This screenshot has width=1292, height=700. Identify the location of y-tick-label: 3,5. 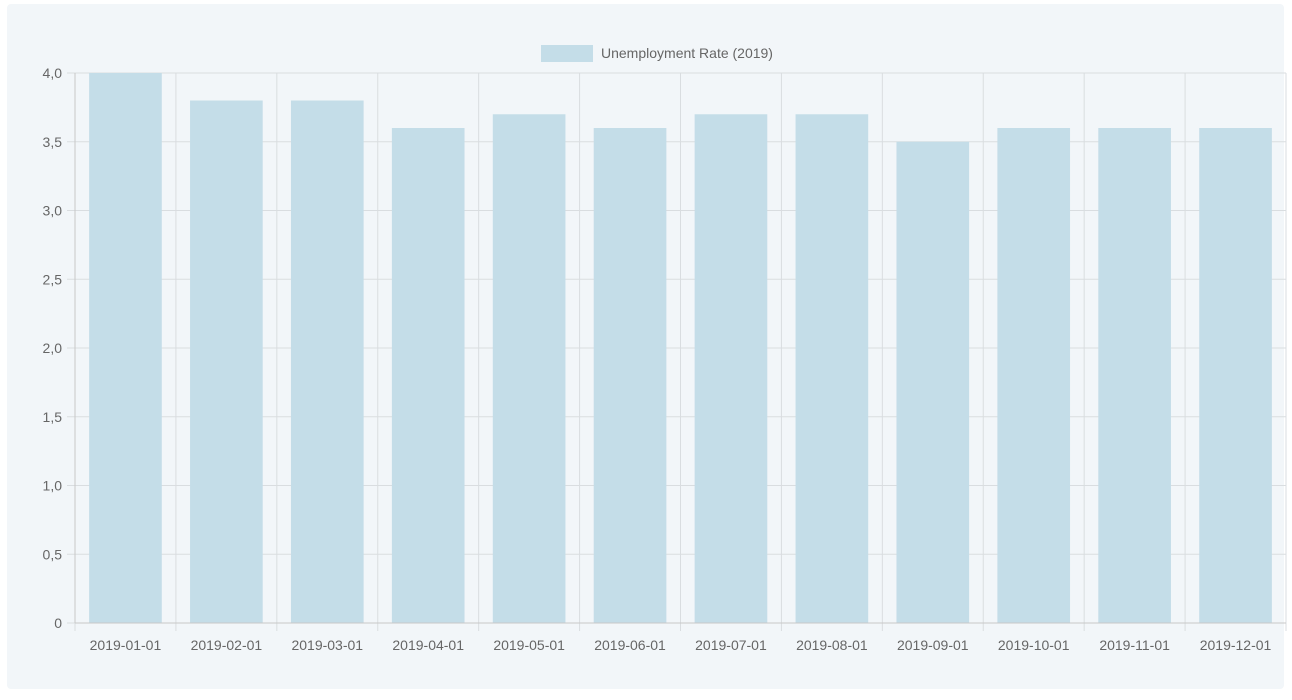
(53, 142).